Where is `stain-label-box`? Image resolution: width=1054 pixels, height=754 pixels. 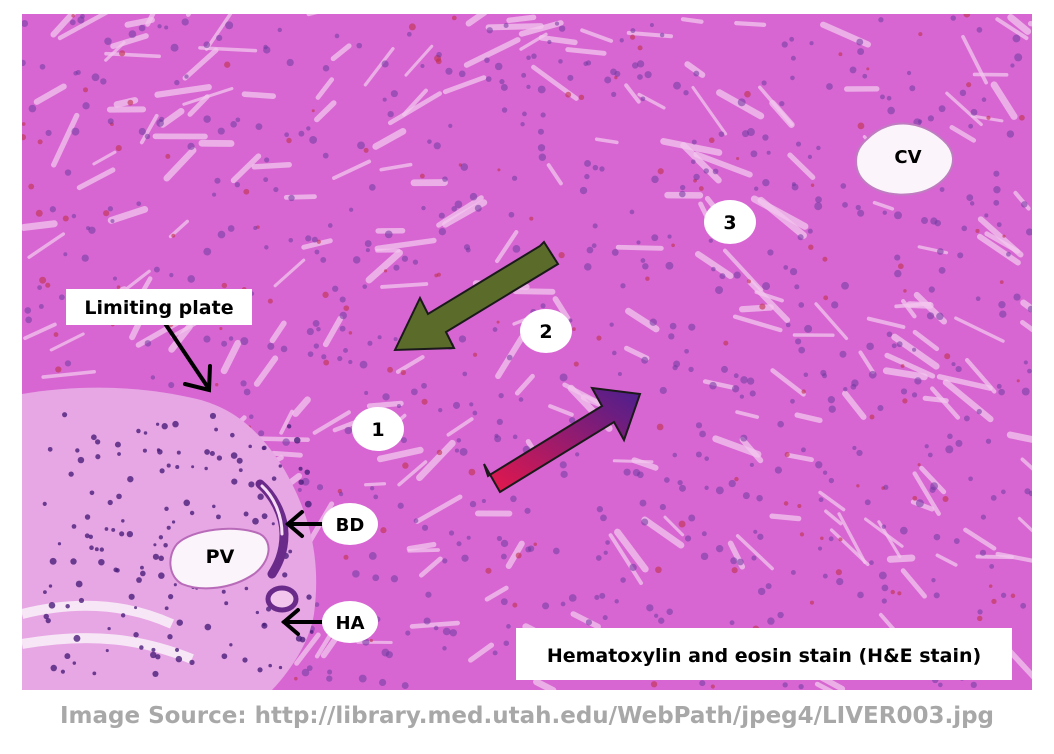
stain-label-box is located at coordinates (764, 654).